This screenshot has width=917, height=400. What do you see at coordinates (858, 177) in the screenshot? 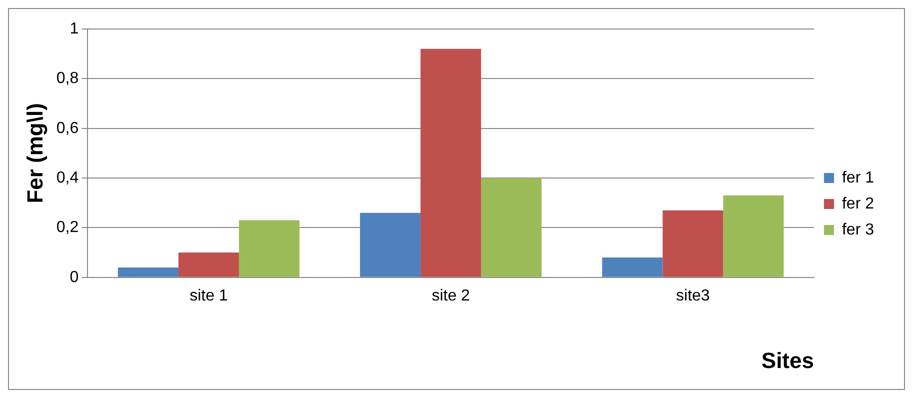
I see `legend-label: fer 1` at bounding box center [858, 177].